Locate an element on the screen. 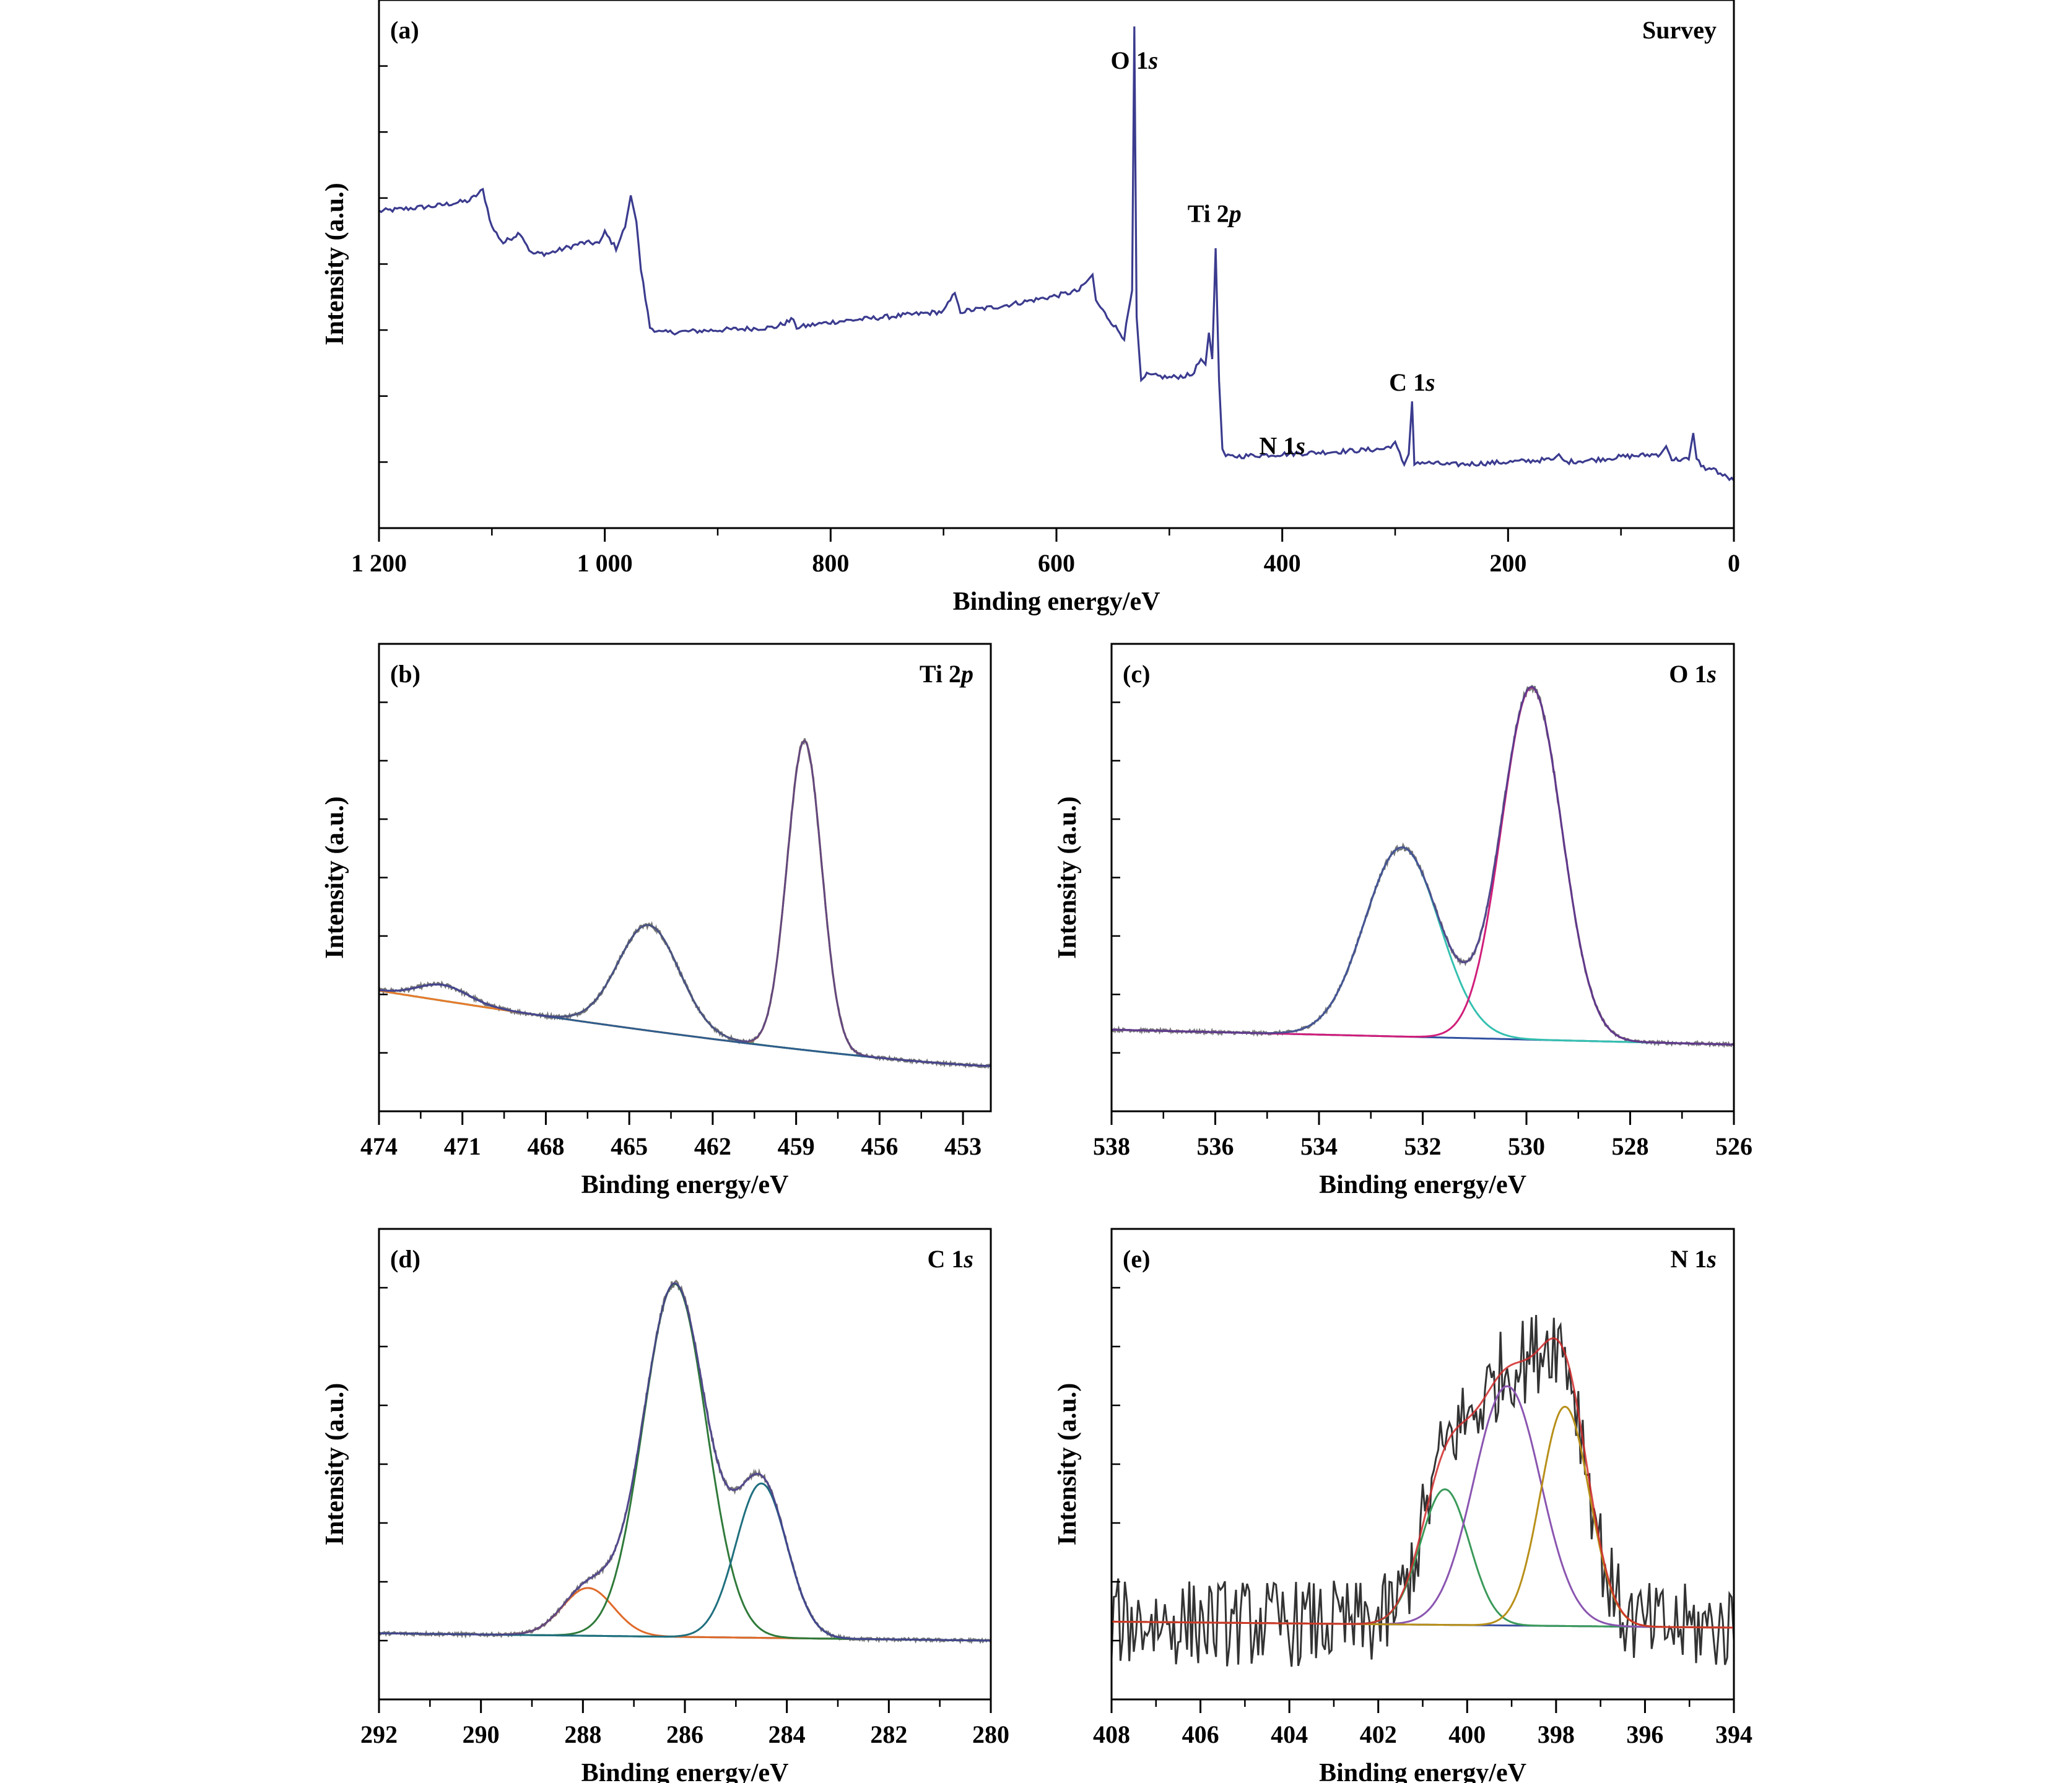  x-tick-label-a-0: 1 200 is located at coordinates (379, 563).